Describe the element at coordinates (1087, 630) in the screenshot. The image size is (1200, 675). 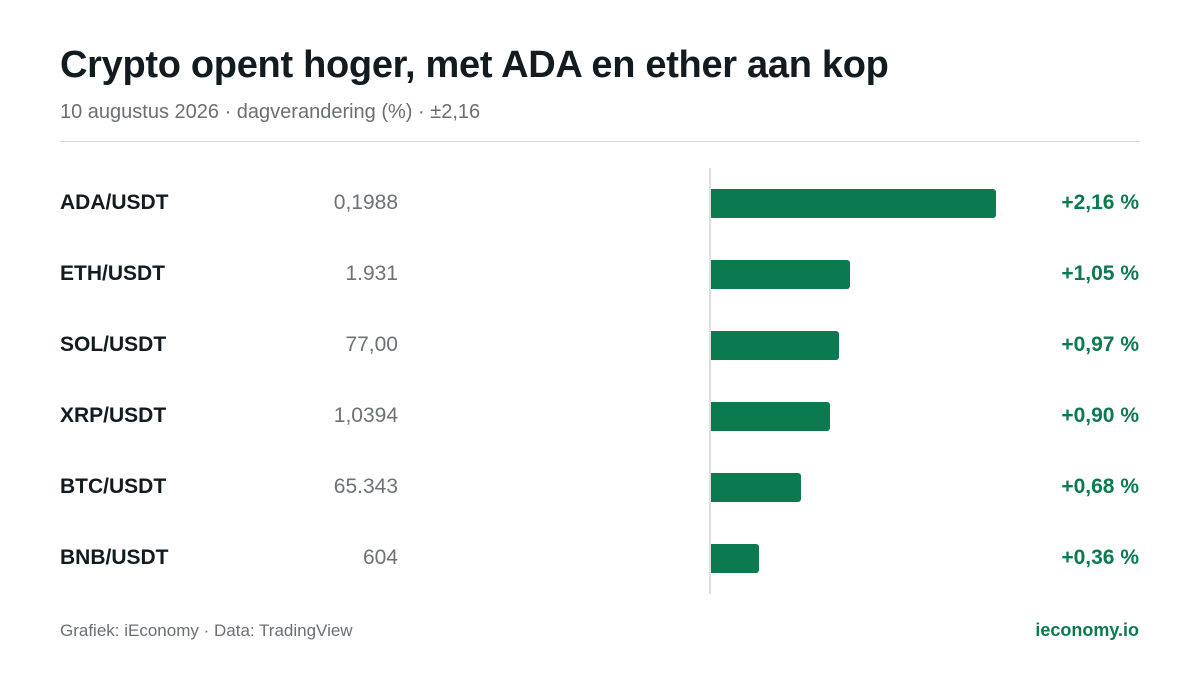
I see `brand-link: ieconomy.io` at that location.